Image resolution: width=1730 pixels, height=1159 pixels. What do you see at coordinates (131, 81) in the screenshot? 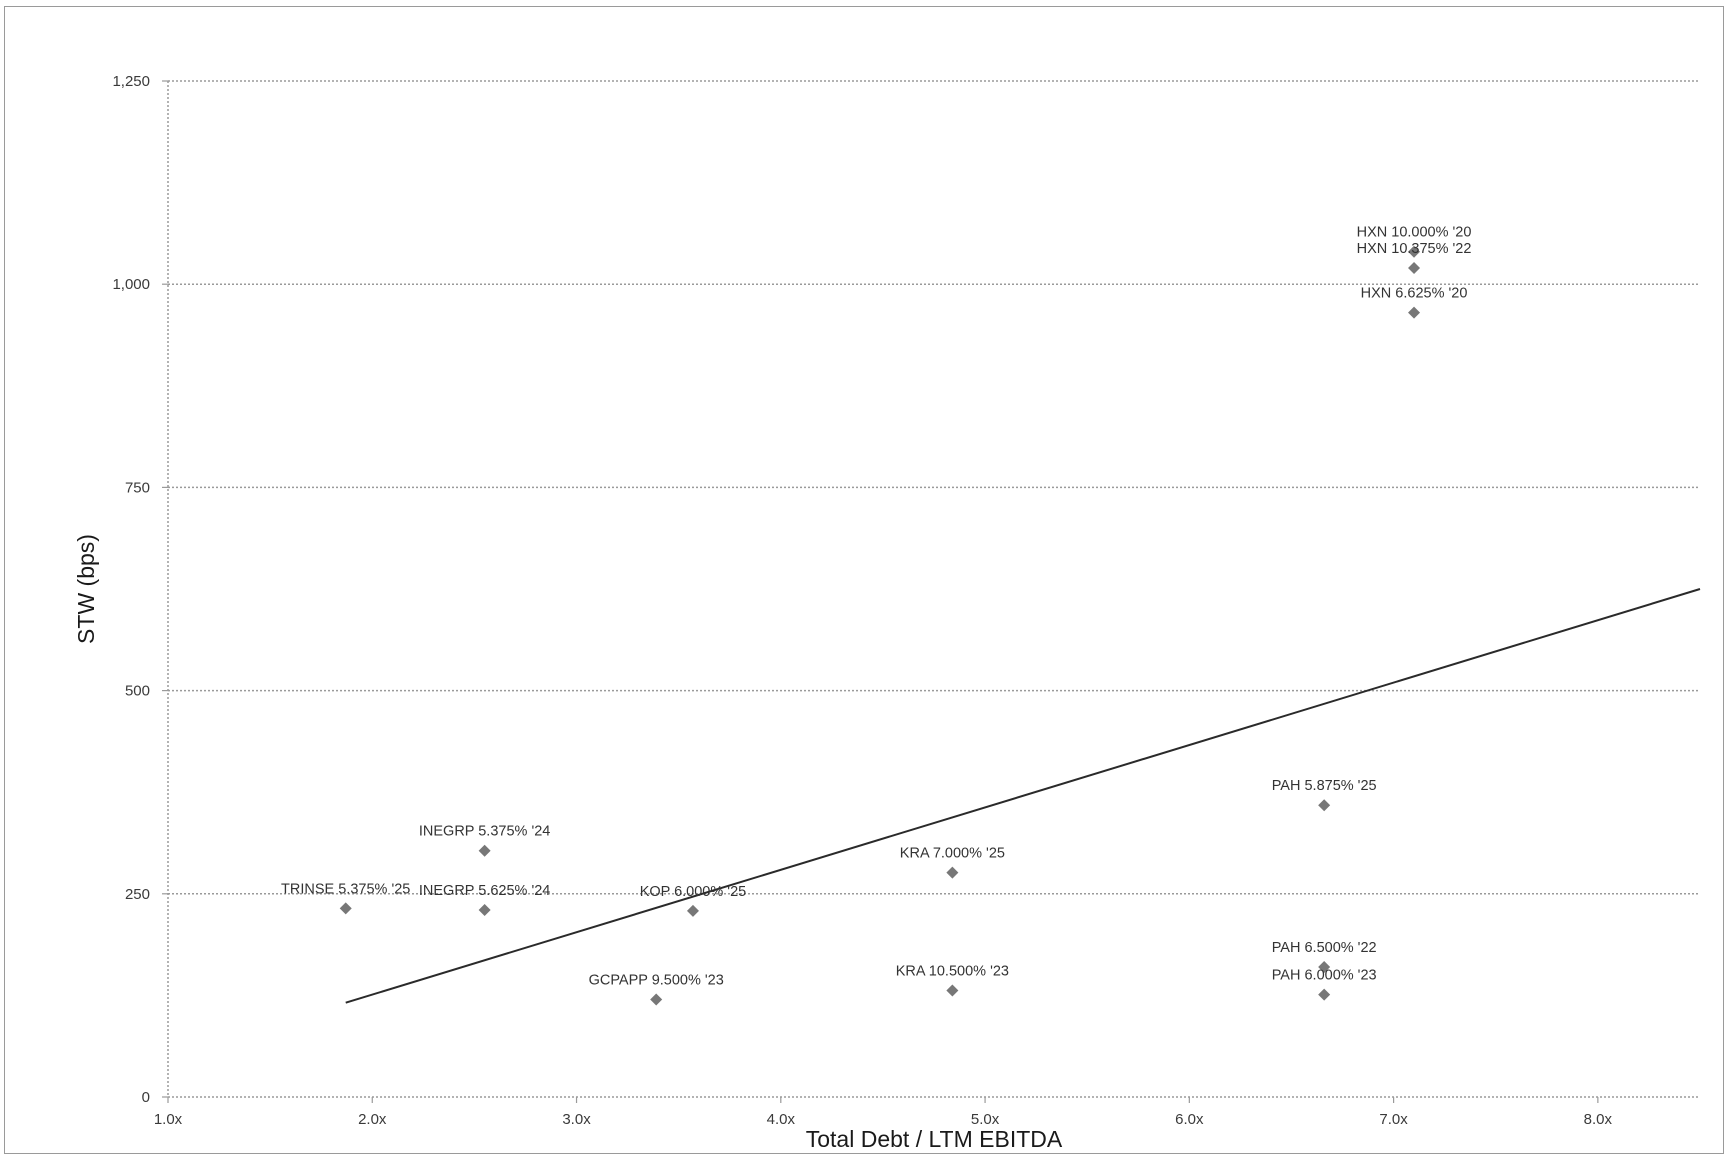
I see `y-tick-label: 1,250` at bounding box center [131, 81].